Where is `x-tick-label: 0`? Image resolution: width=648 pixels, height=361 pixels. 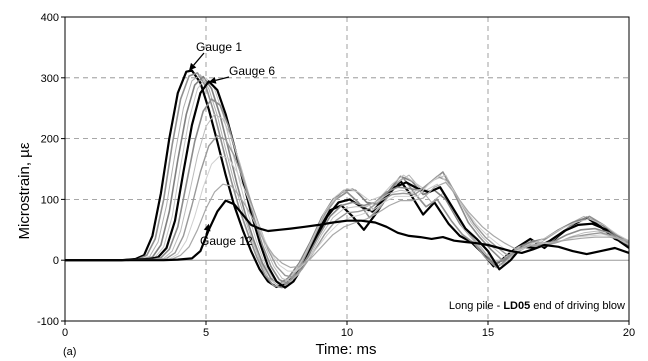 x-tick-label: 0 is located at coordinates (65, 333).